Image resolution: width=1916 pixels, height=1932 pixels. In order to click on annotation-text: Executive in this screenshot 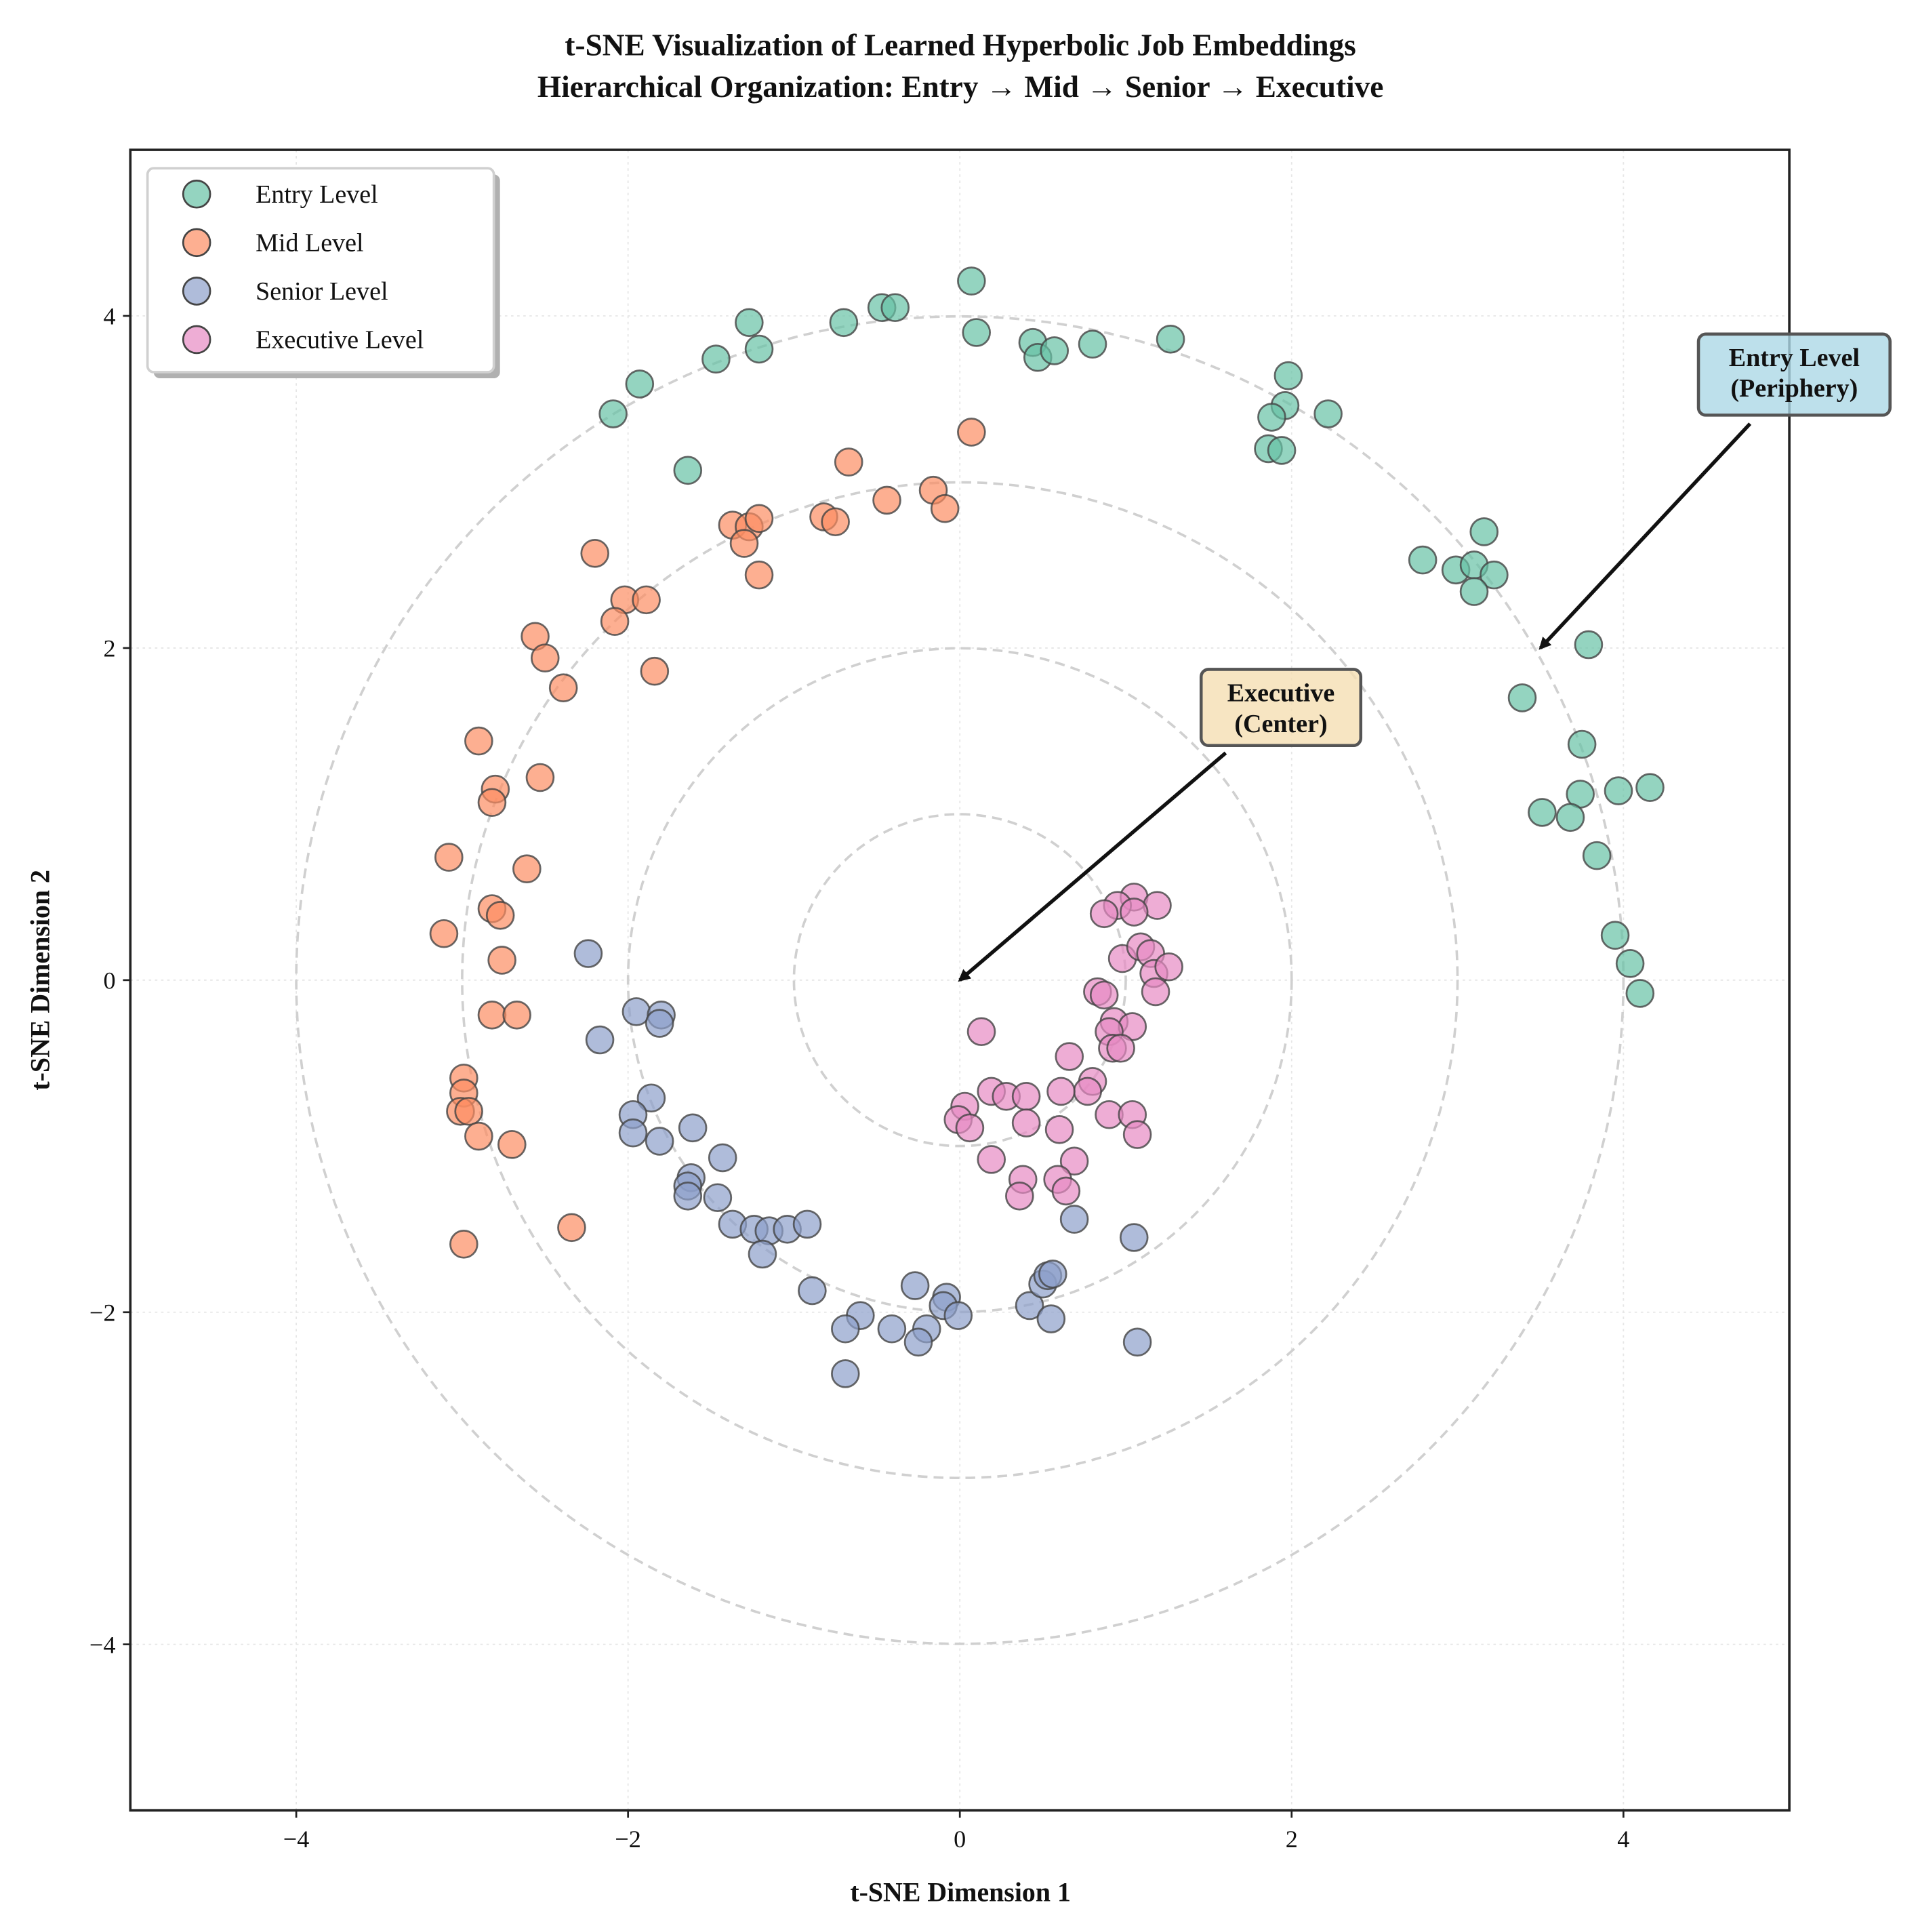, I will do `click(1280, 693)`.